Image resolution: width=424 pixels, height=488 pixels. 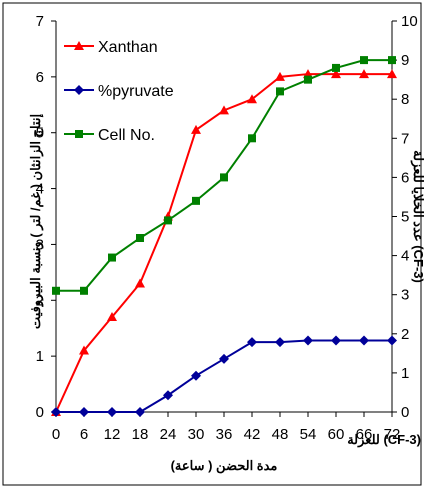 I want to click on right-y-tick-label: 0, so click(x=405, y=412).